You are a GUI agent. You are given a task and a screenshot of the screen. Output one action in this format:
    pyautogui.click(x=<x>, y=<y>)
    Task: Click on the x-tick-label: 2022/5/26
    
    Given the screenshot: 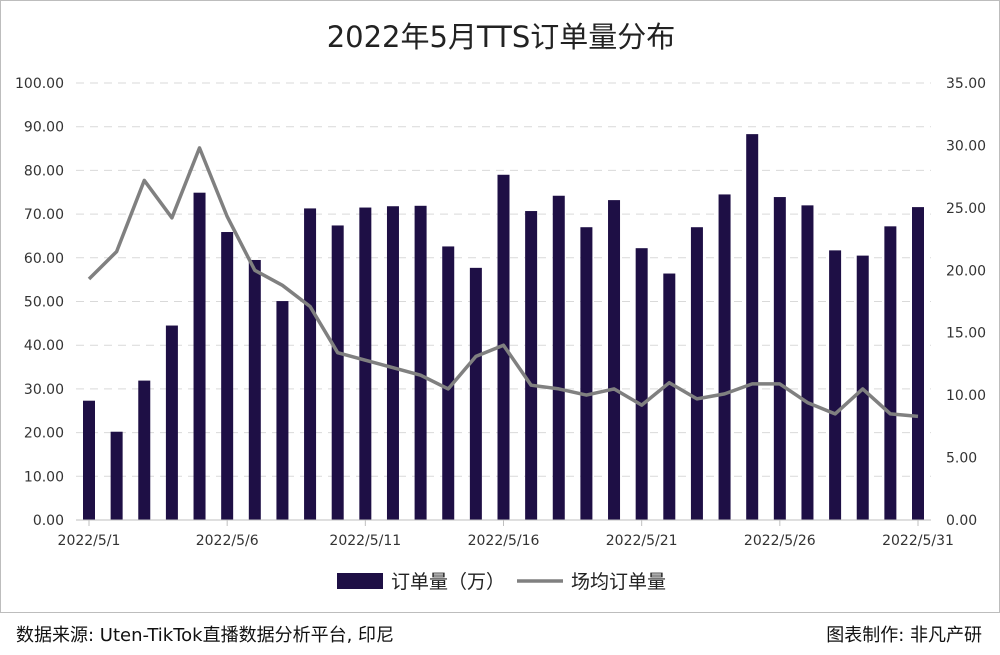 What is the action you would take?
    pyautogui.click(x=780, y=541)
    